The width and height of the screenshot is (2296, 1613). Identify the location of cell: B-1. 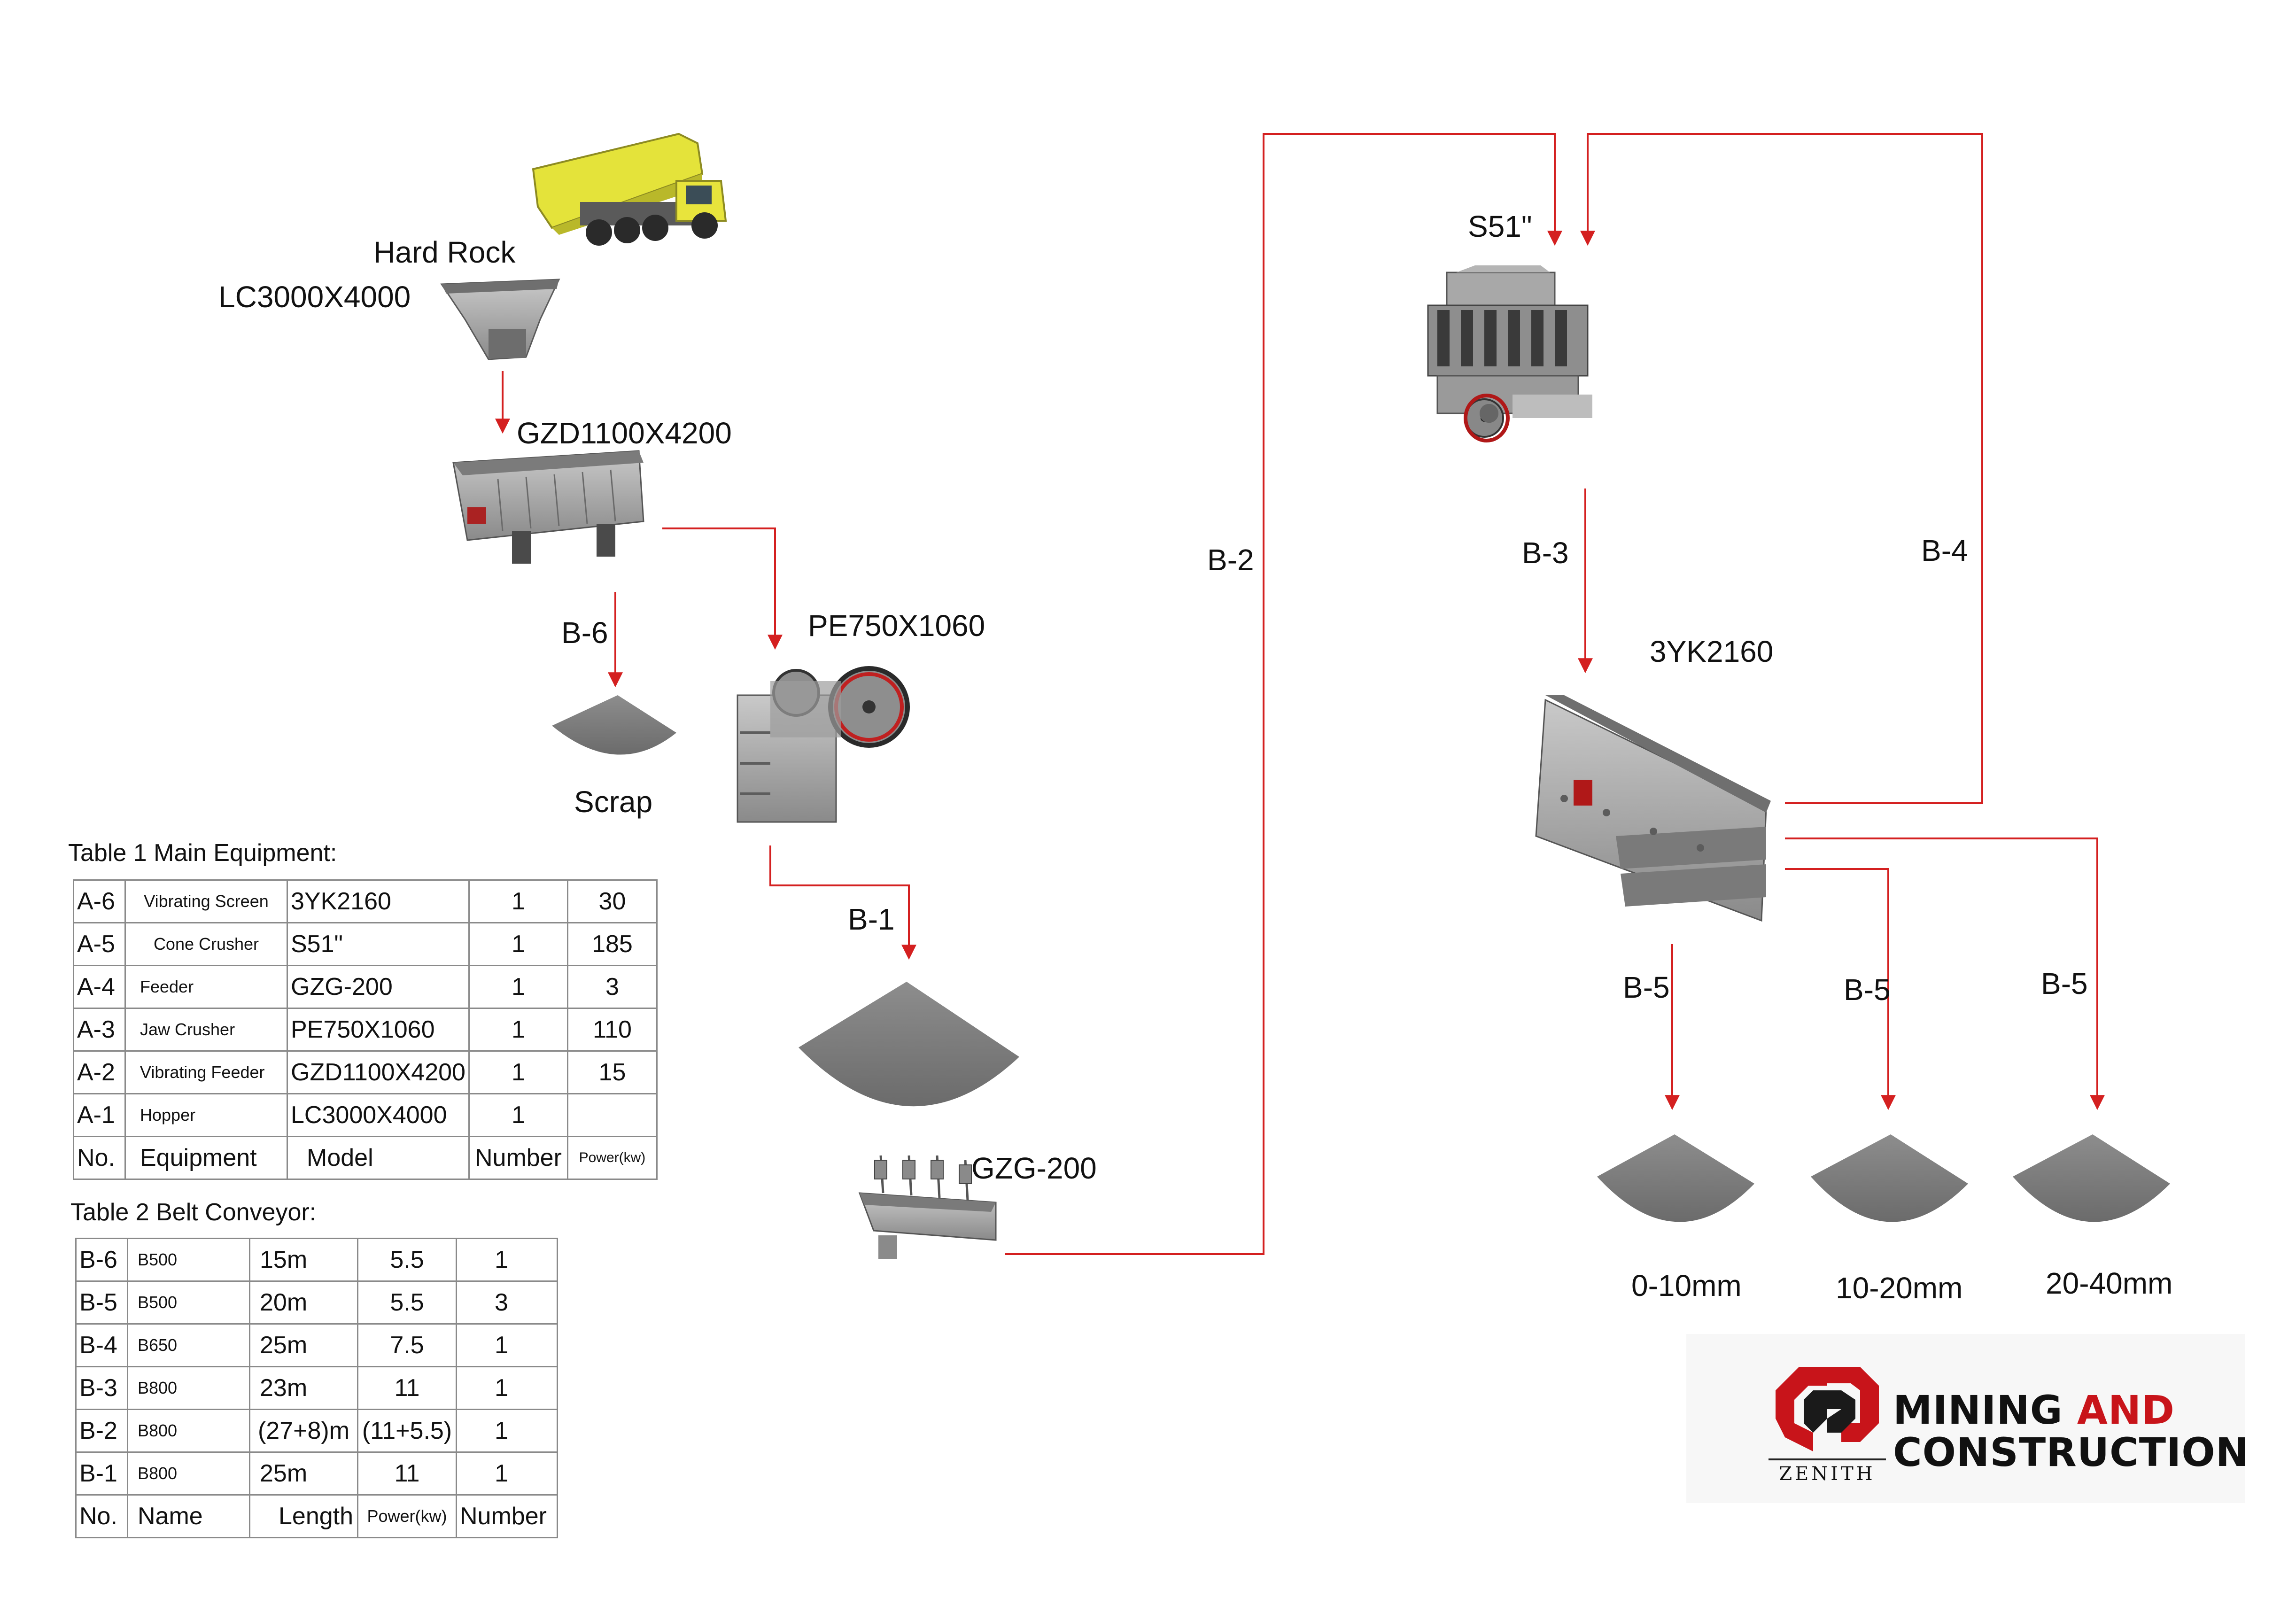
(101, 1473).